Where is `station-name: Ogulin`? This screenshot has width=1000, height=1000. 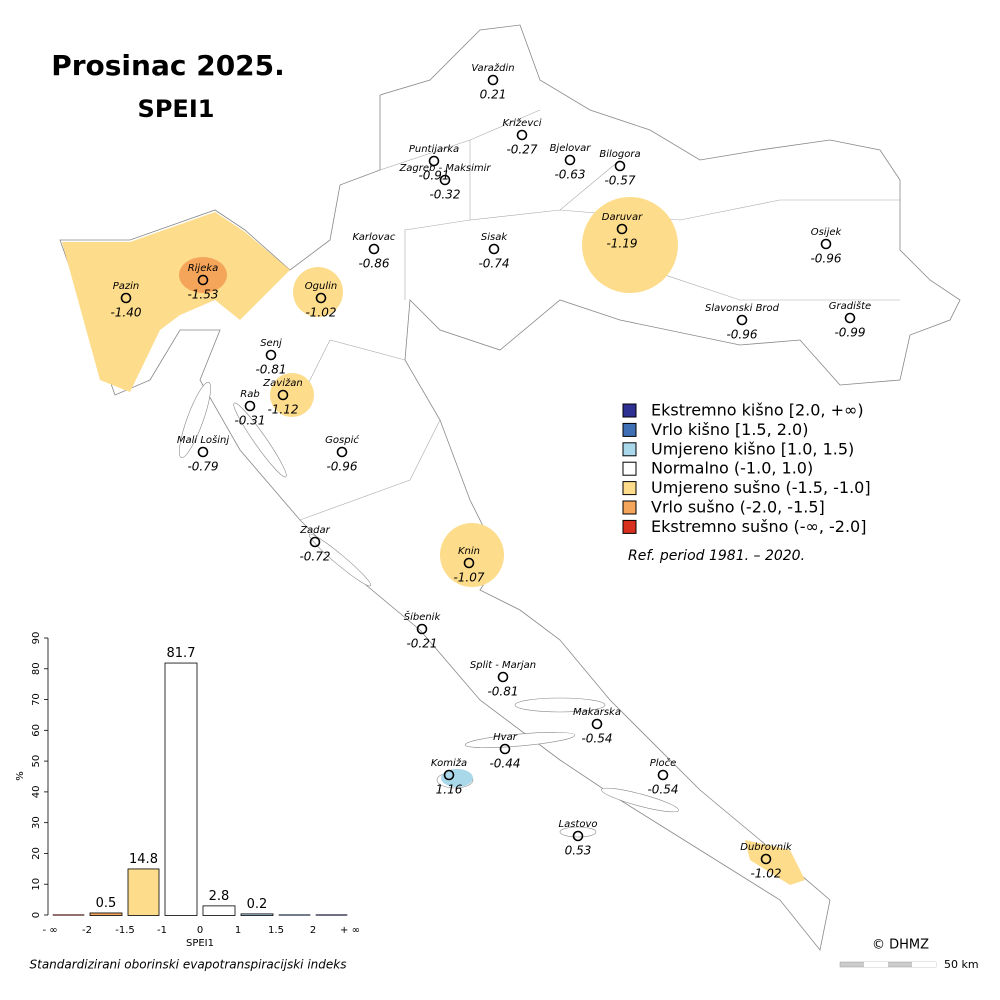
station-name: Ogulin is located at coordinates (321, 286).